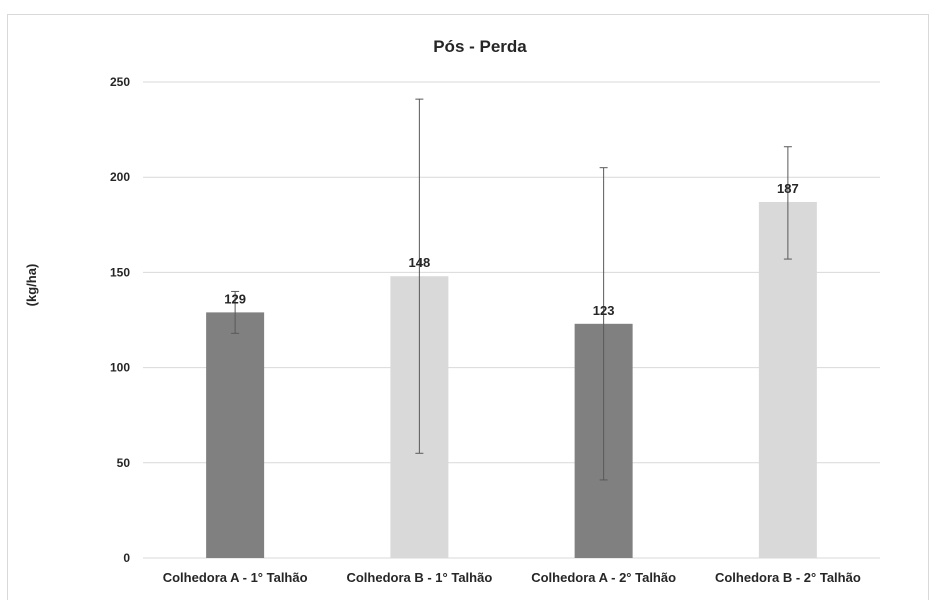  Describe the element at coordinates (419, 577) in the screenshot. I see `x-tick-label: Colhedora B - 1° Talhão` at that location.